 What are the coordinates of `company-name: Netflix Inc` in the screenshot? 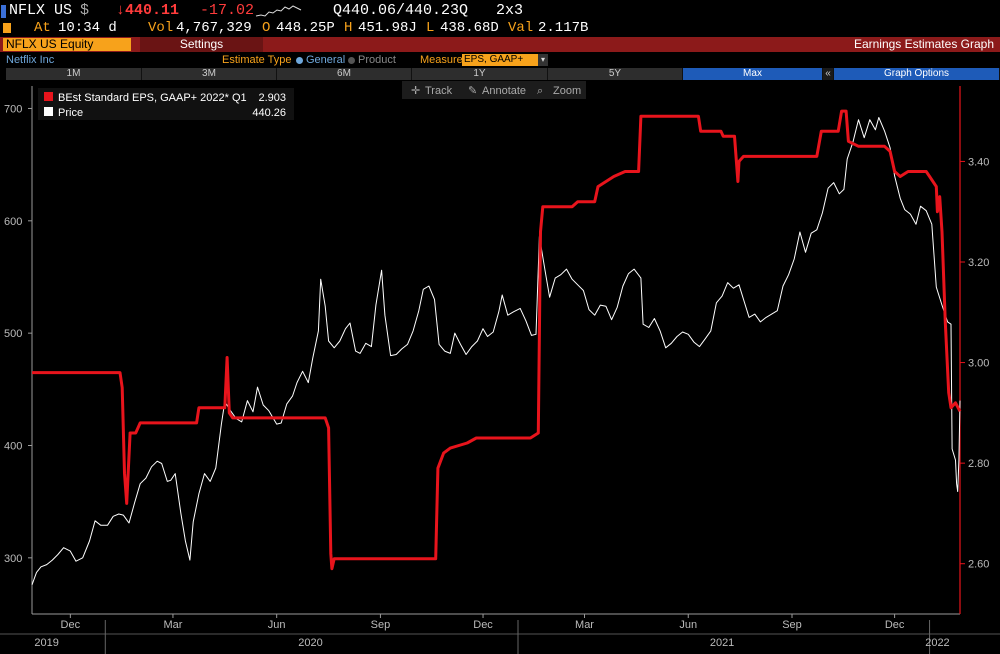 It's located at (30, 60).